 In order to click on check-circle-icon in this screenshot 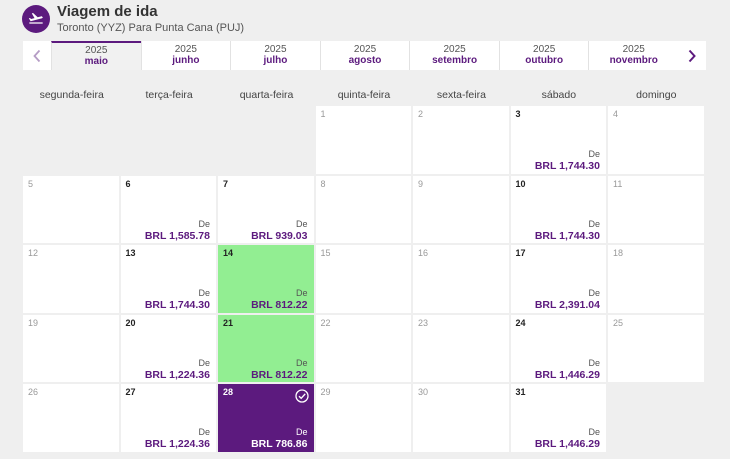, I will do `click(301, 396)`.